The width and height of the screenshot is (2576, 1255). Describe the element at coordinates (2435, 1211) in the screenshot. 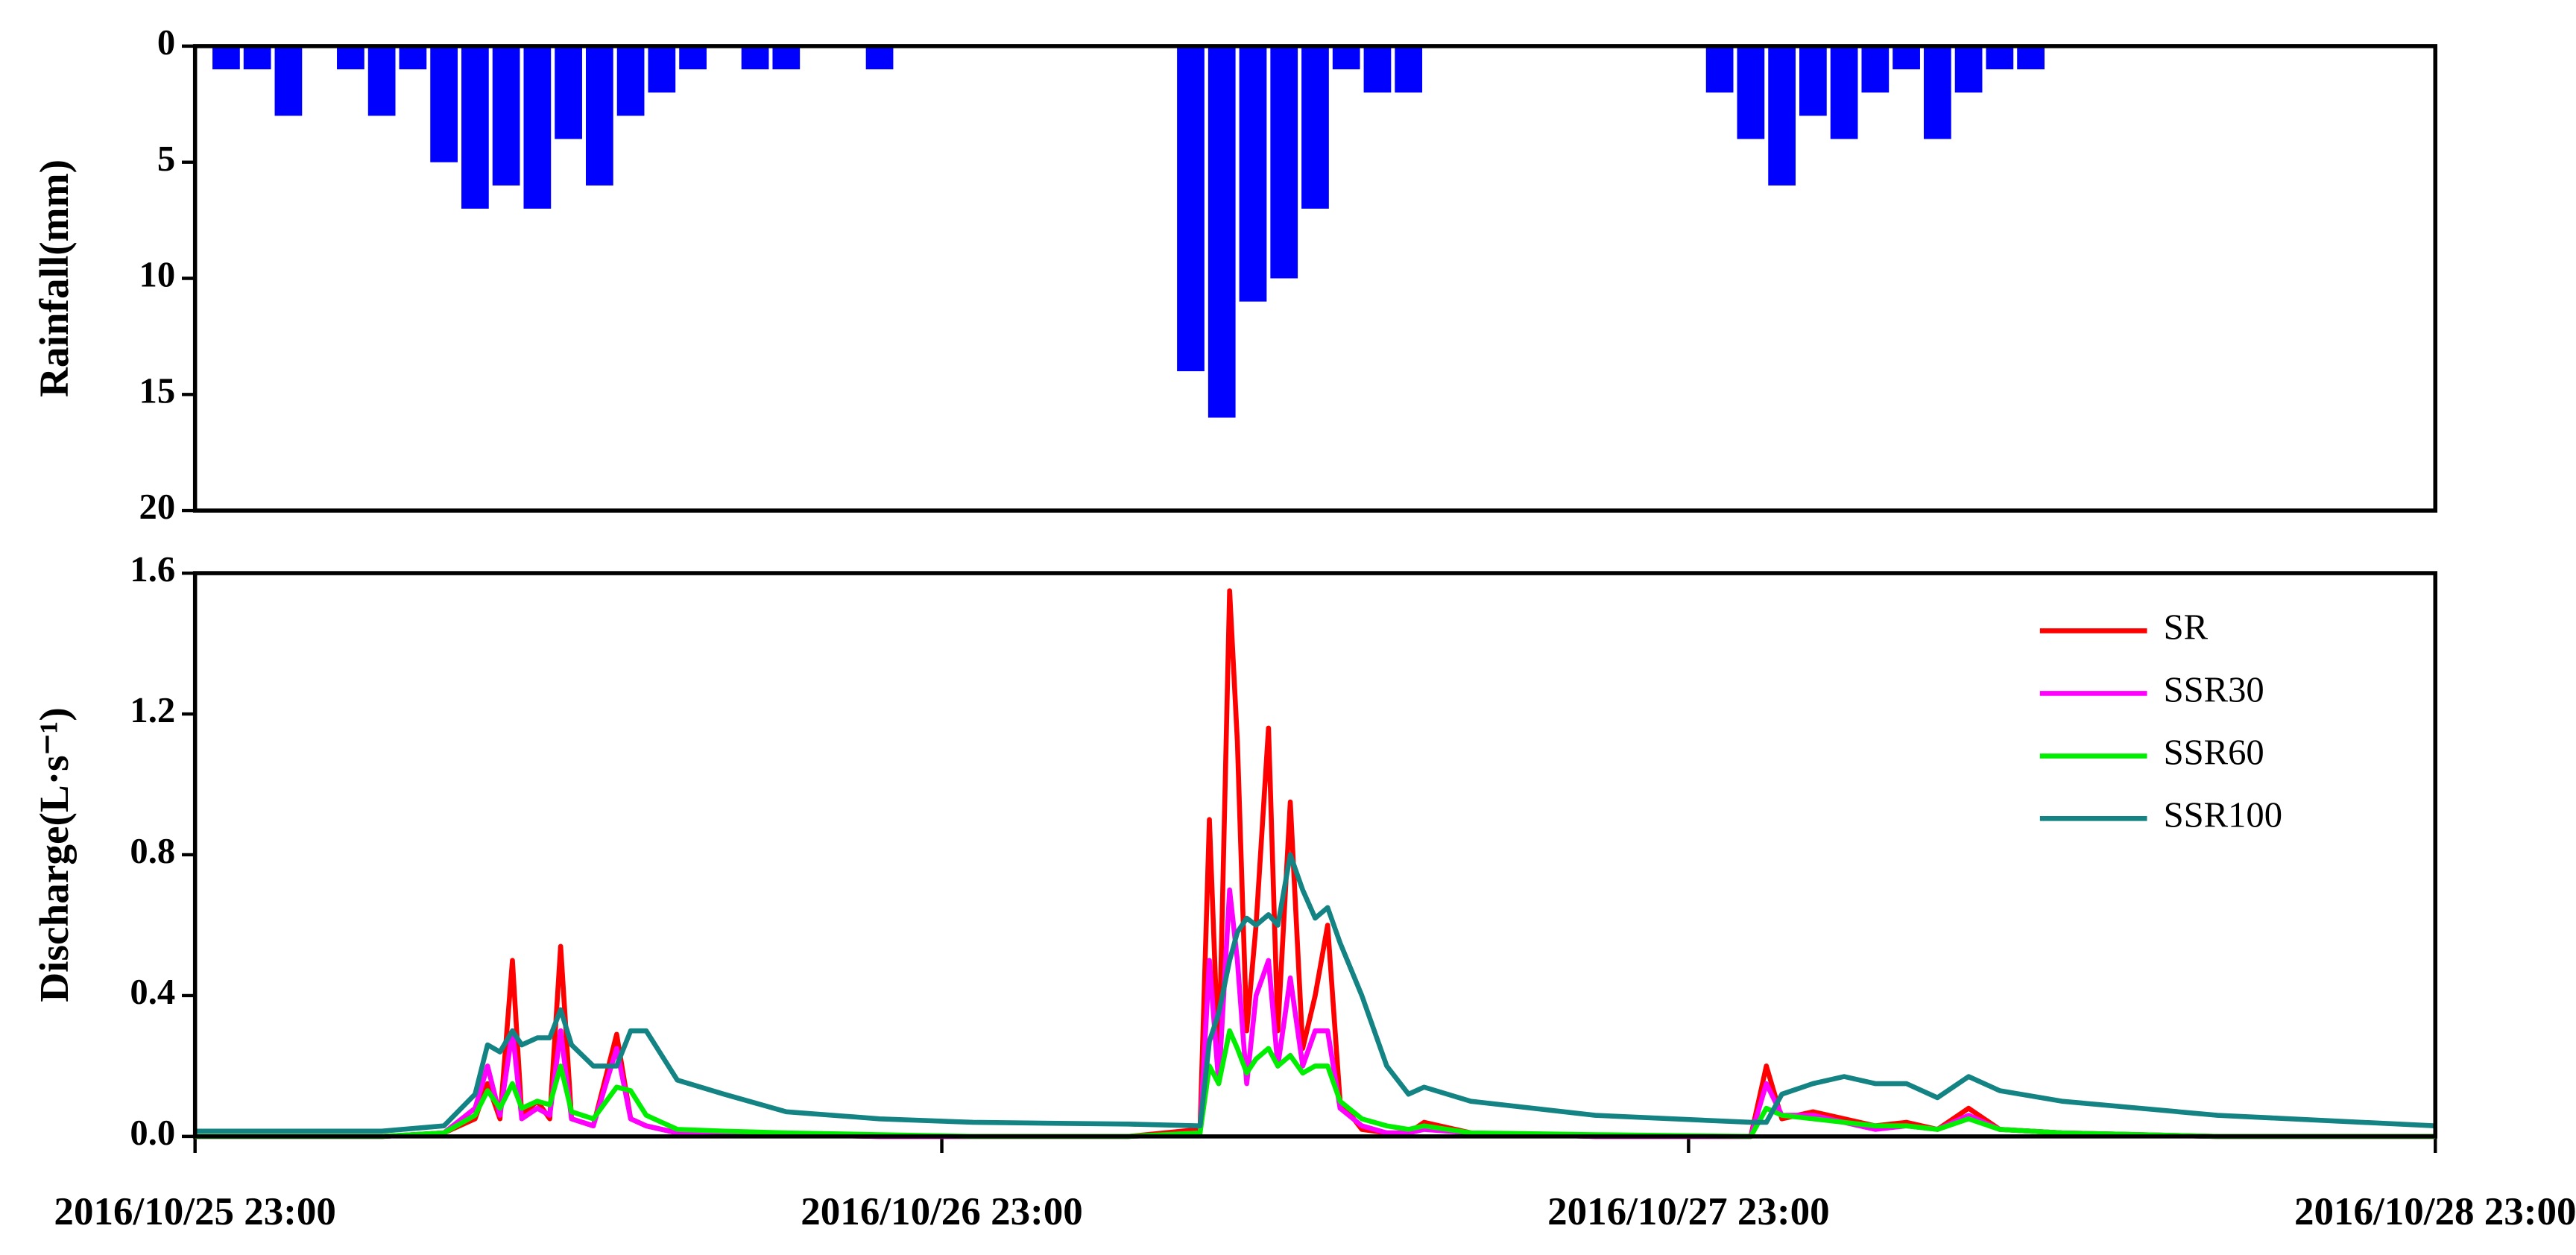

I see `x-tick-label: 2016/10/28 23:00` at that location.